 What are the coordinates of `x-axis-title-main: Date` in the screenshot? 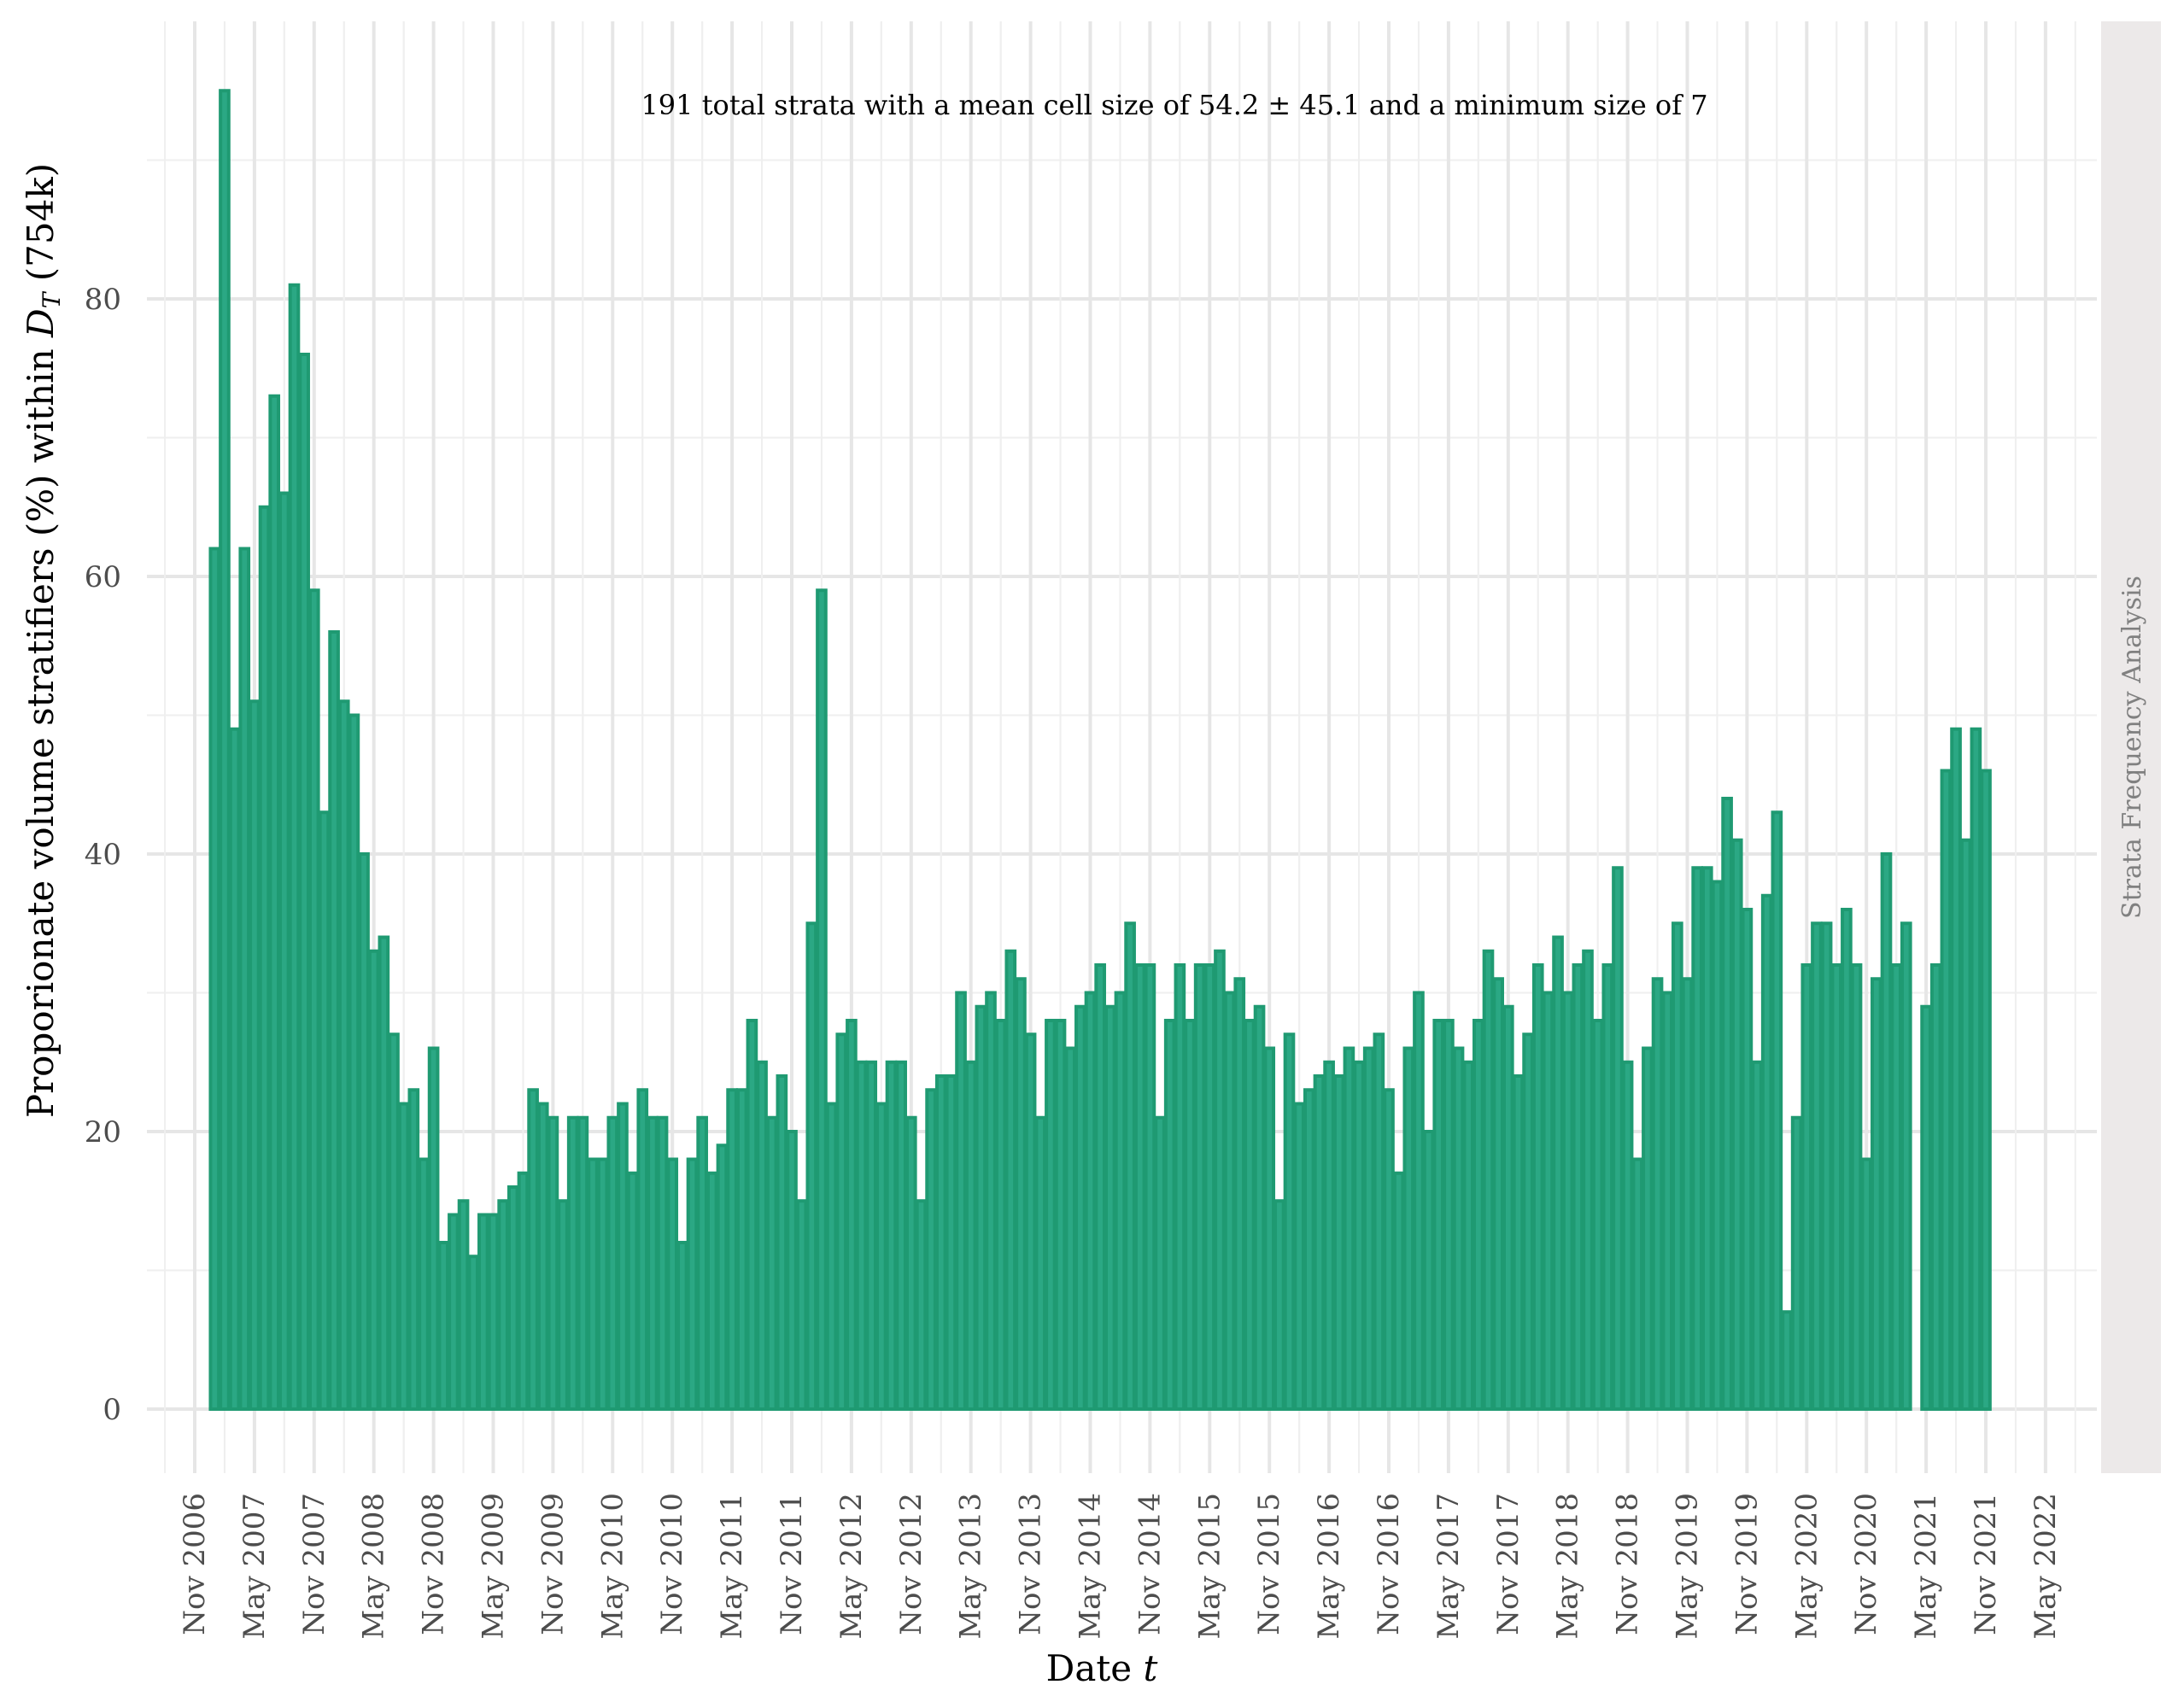 It's located at (1095, 1668).